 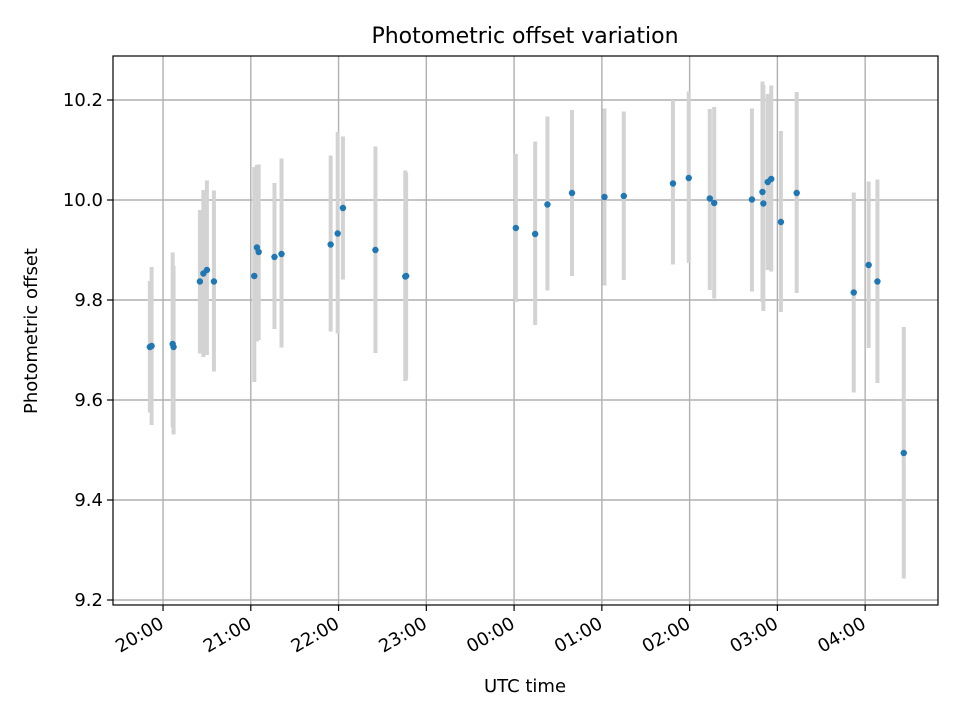 What do you see at coordinates (402, 635) in the screenshot?
I see `x-tick-label: 23:00` at bounding box center [402, 635].